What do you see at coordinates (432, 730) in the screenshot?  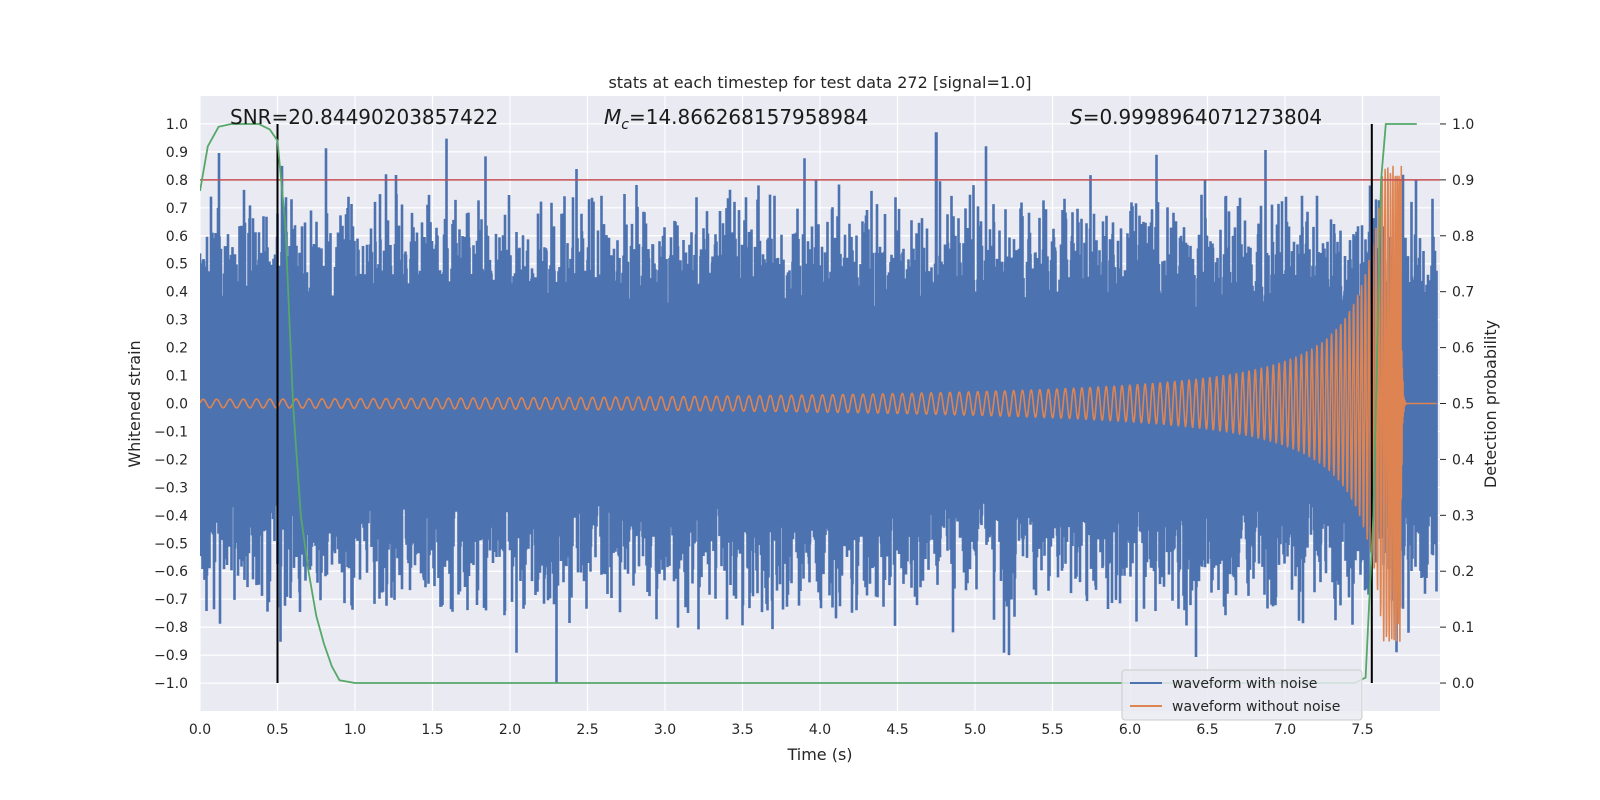 I see `x-tick-label: 1.5` at bounding box center [432, 730].